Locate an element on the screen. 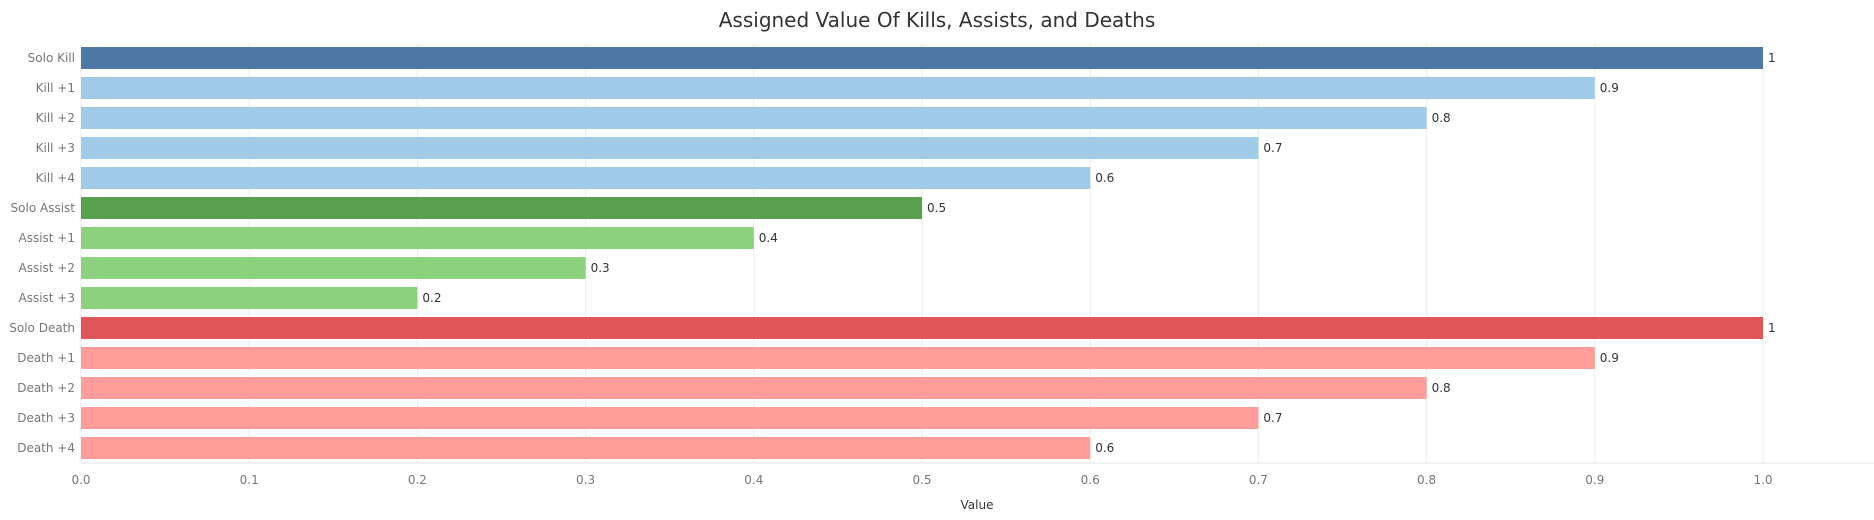  category-label: Death +1 is located at coordinates (46, 358).